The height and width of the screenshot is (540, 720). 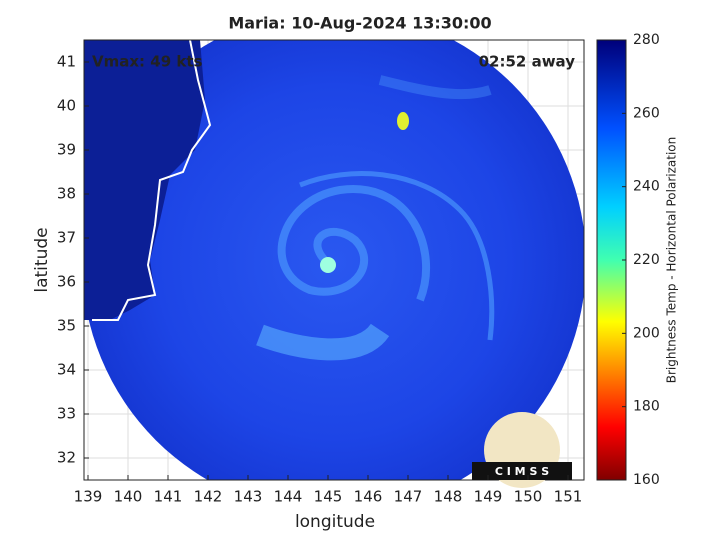 What do you see at coordinates (66, 62) in the screenshot?
I see `y-tick-label: 41` at bounding box center [66, 62].